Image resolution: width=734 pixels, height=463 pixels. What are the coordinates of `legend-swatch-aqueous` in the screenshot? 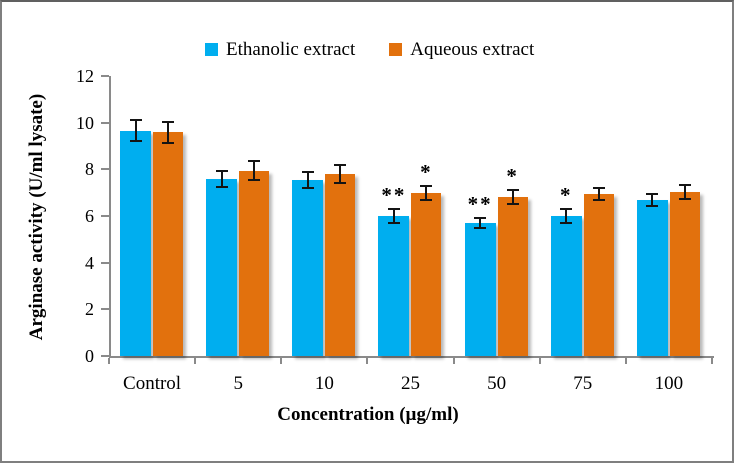 It's located at (396, 49).